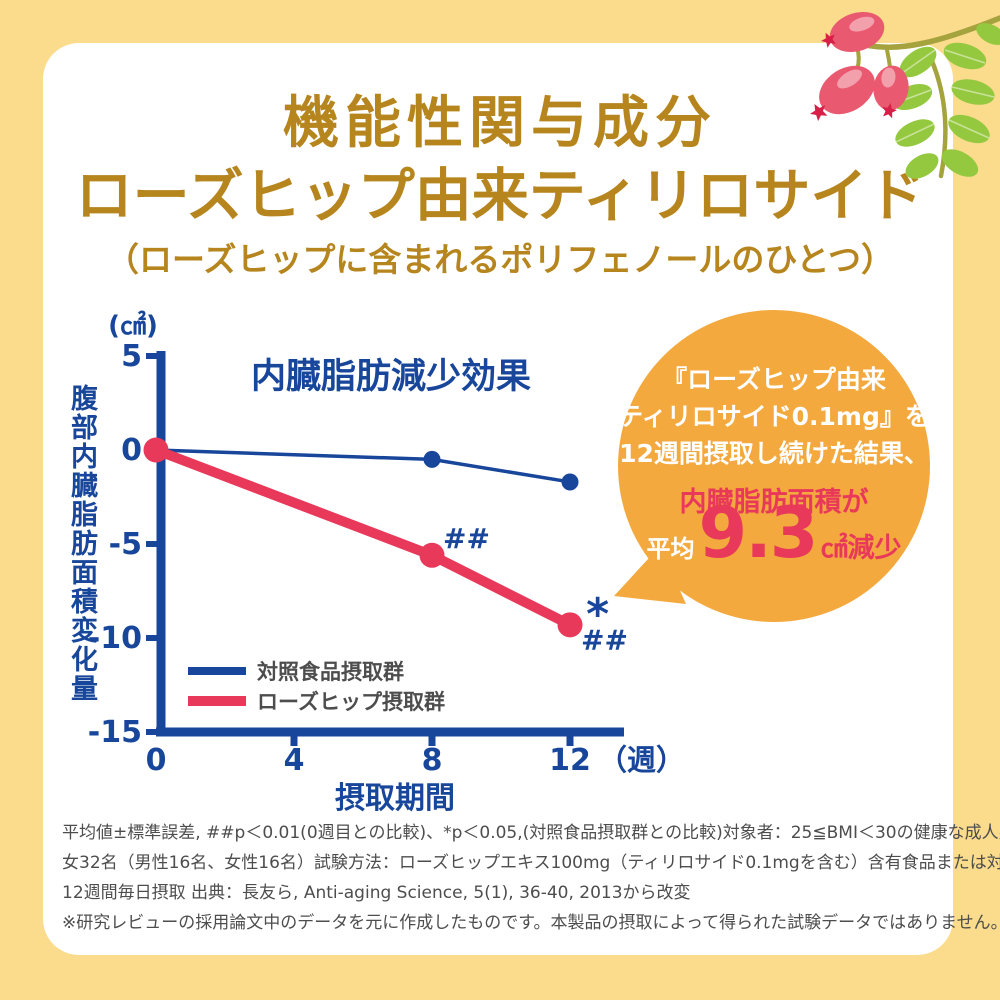  What do you see at coordinates (133, 325) in the screenshot?
I see `y-axis-unit-label: (㎠)` at bounding box center [133, 325].